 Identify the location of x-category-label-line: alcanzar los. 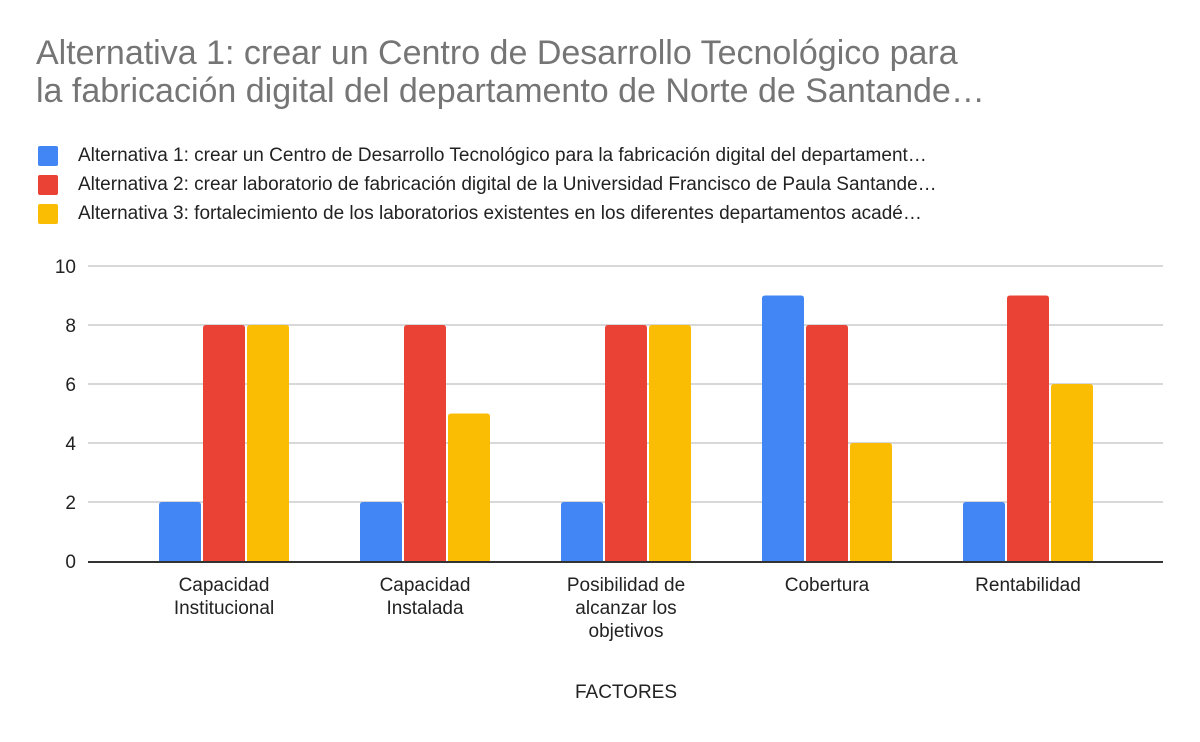
(625, 608).